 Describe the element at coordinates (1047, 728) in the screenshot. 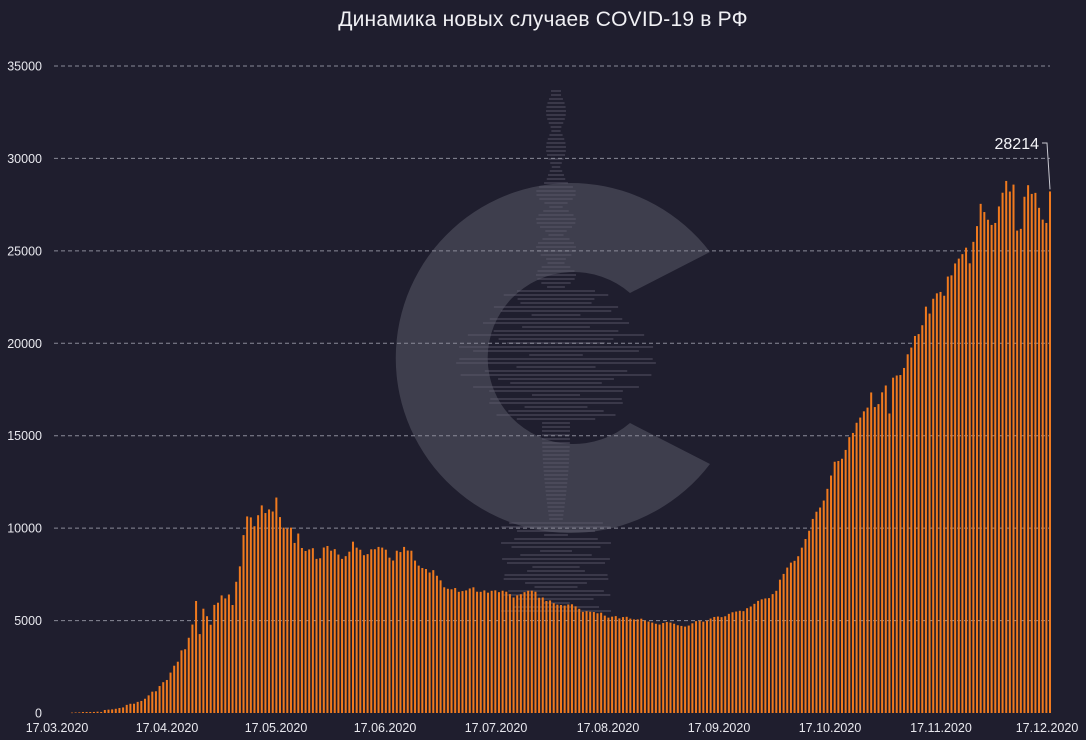

I see `x-tick-label: 17.12.2020` at that location.